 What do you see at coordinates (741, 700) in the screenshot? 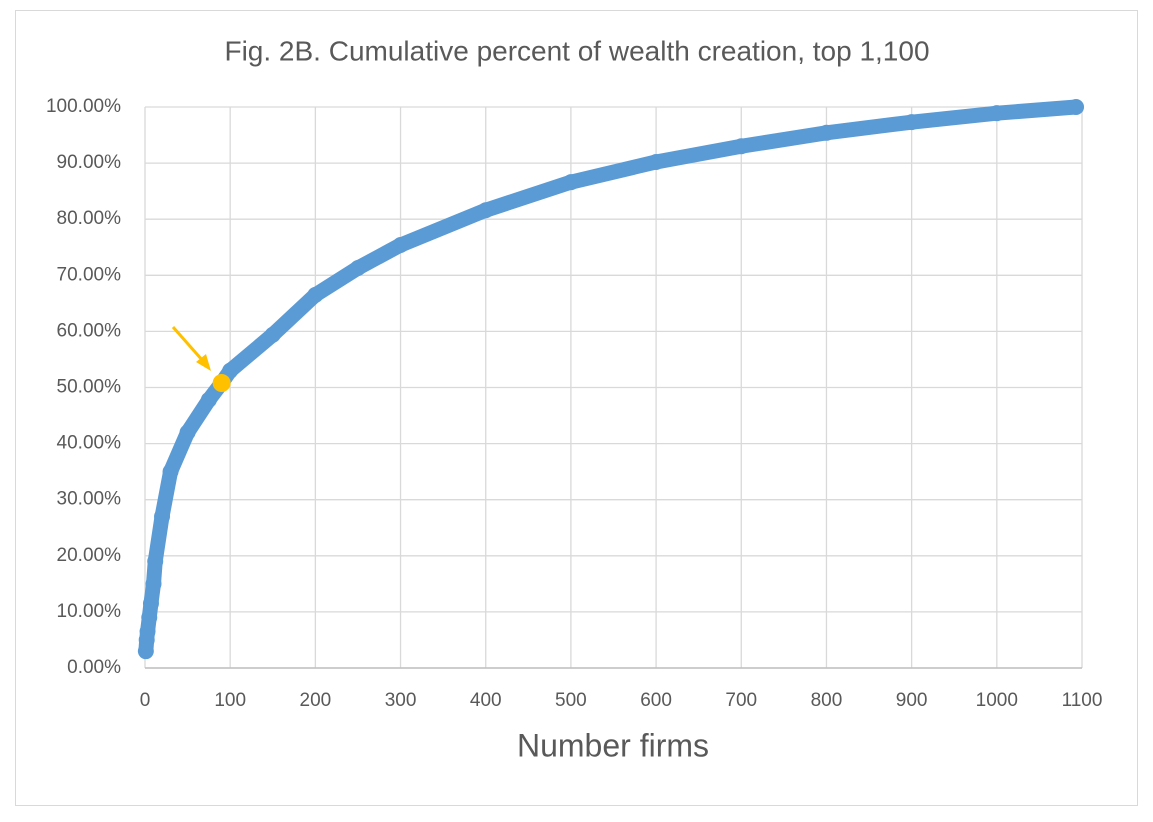
I see `x-tick-label: 700` at bounding box center [741, 700].